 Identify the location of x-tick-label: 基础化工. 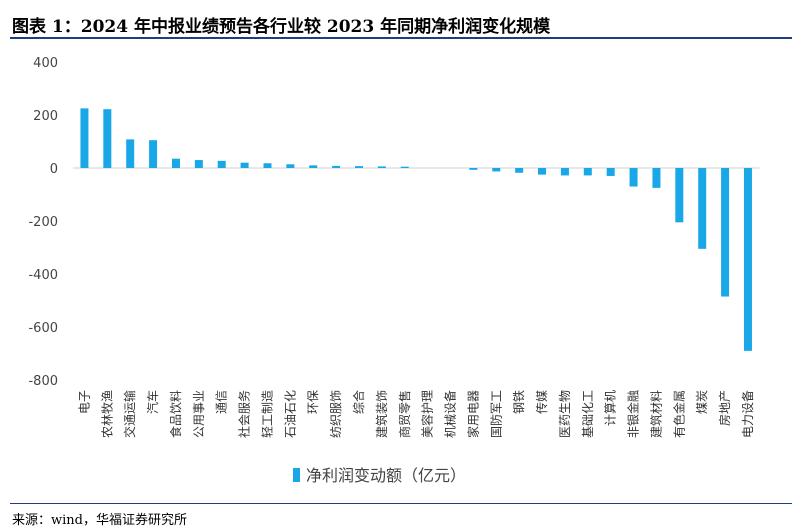
(588, 414).